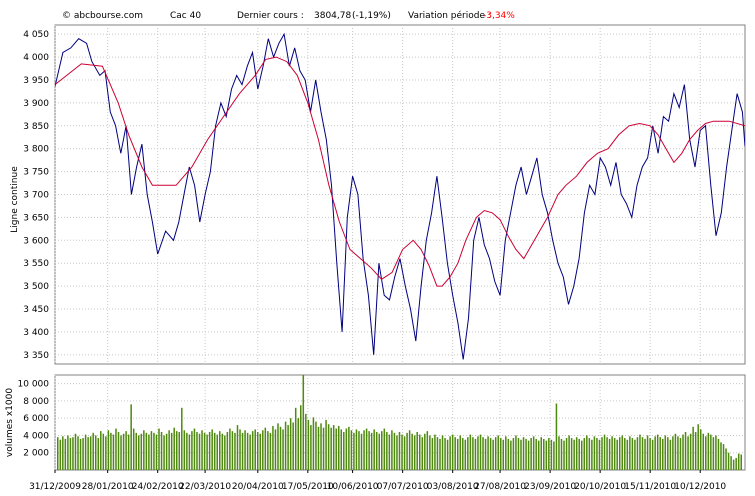 Image resolution: width=755 pixels, height=496 pixels. I want to click on x-tick-label: 24/02/2010, so click(158, 487).